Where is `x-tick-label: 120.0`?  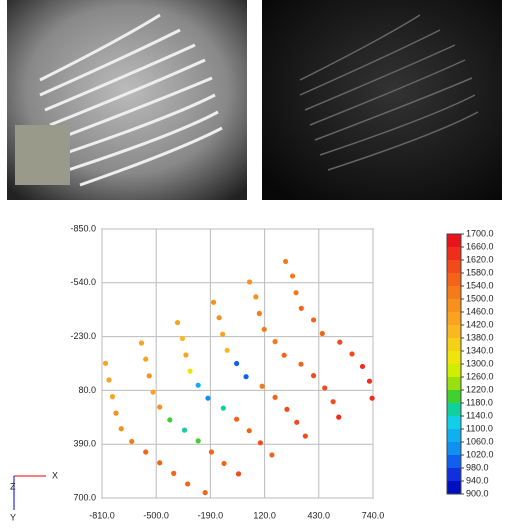
x-tick-label: 120.0 is located at coordinates (264, 515).